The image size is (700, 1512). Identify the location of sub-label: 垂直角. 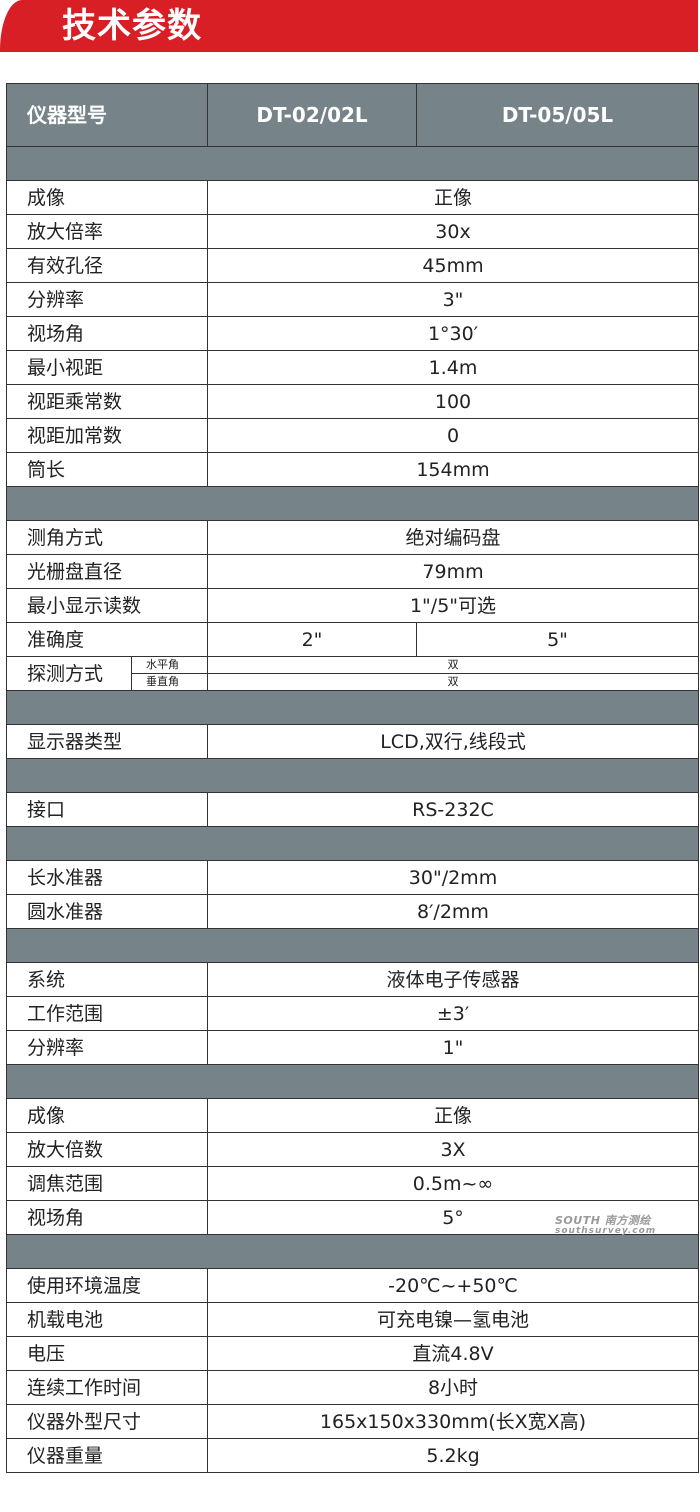
(169, 682).